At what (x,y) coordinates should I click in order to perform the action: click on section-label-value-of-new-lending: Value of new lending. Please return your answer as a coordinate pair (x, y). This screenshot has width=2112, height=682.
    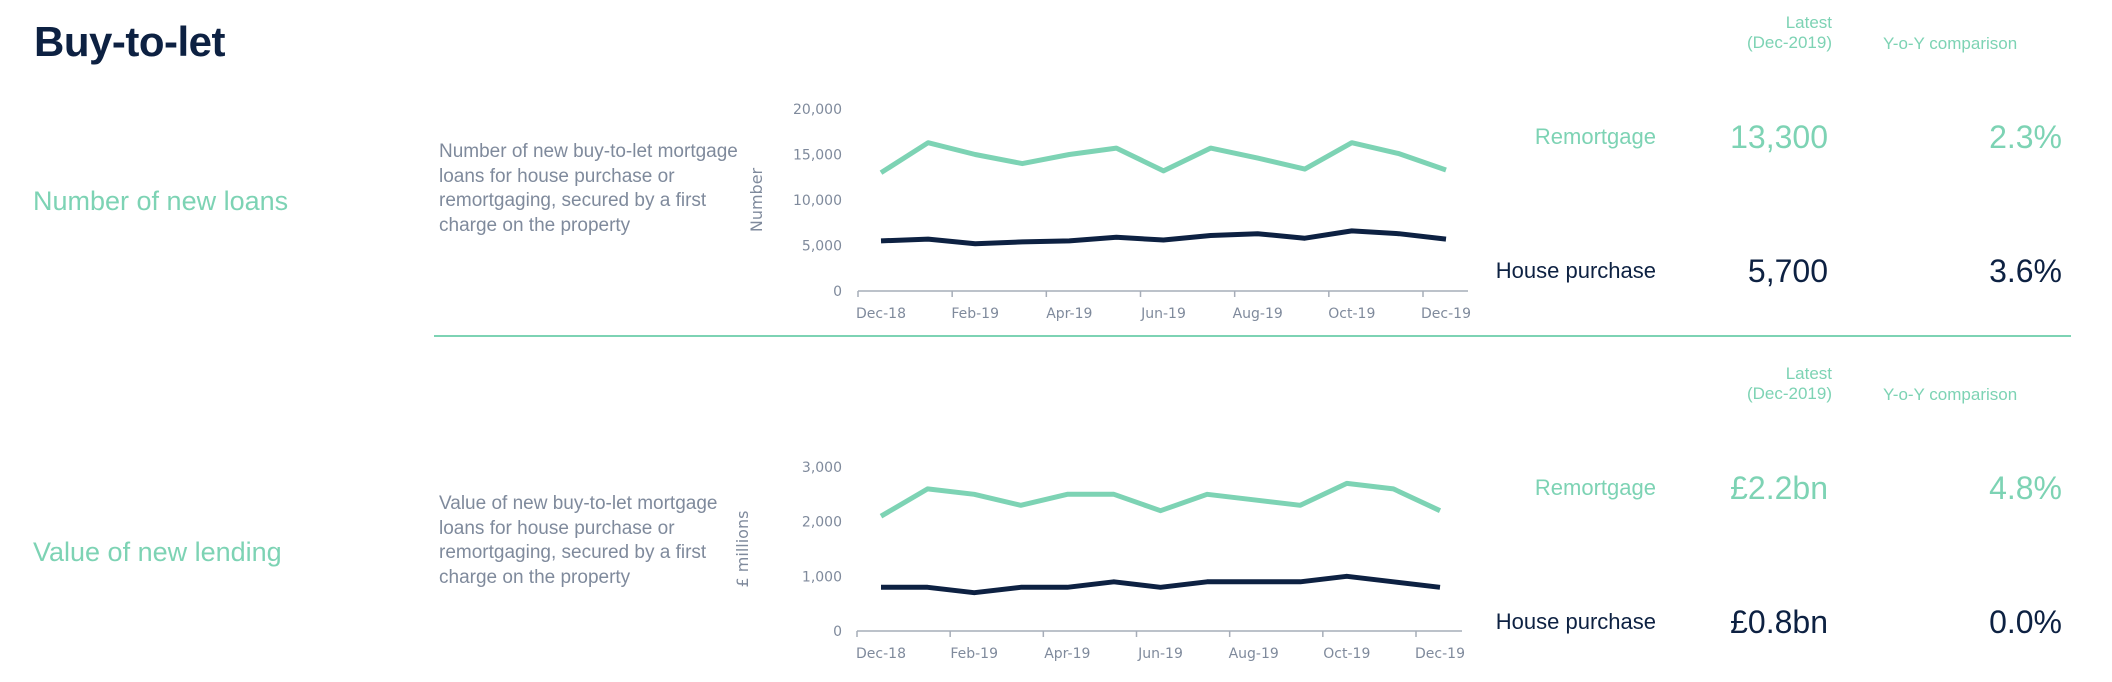
    Looking at the image, I should click on (157, 552).